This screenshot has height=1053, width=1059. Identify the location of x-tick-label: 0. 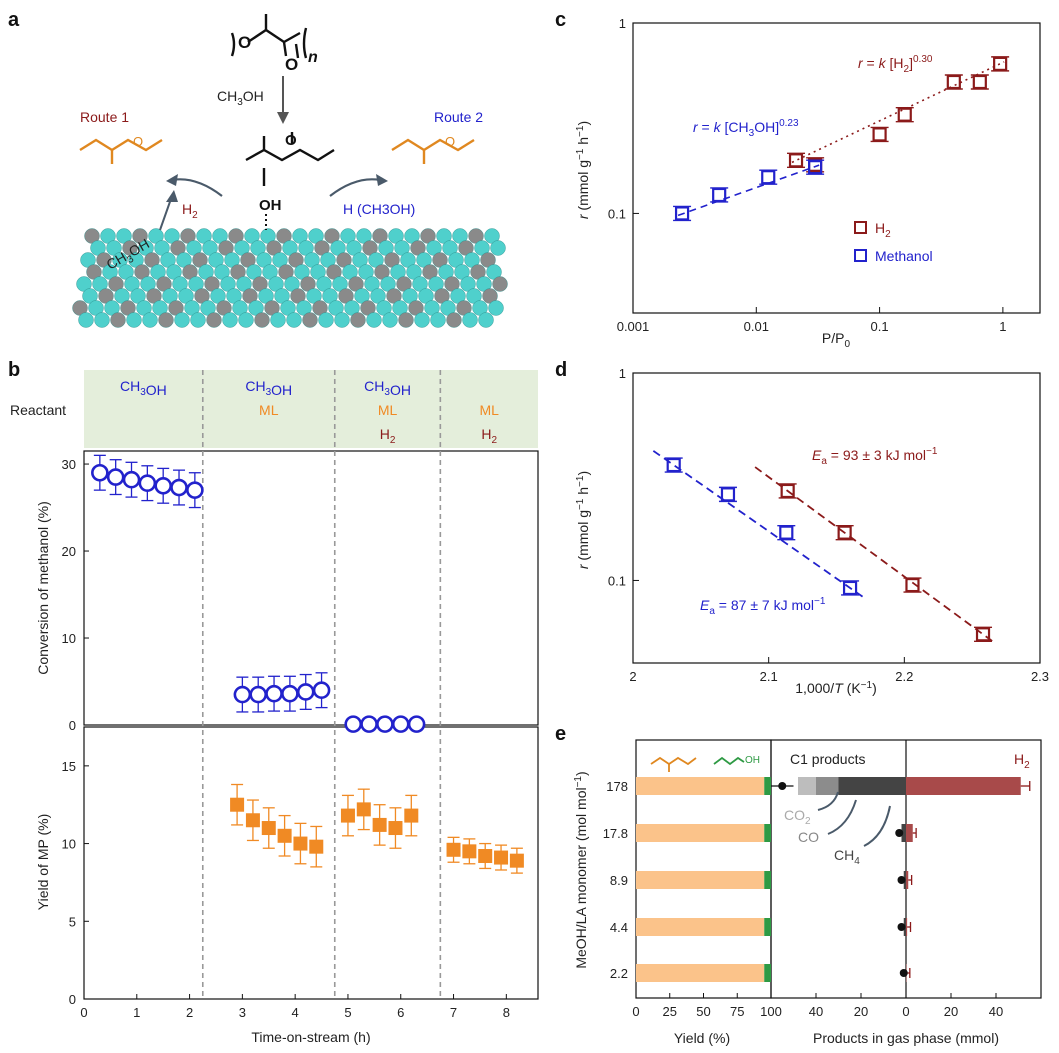
(635, 1011).